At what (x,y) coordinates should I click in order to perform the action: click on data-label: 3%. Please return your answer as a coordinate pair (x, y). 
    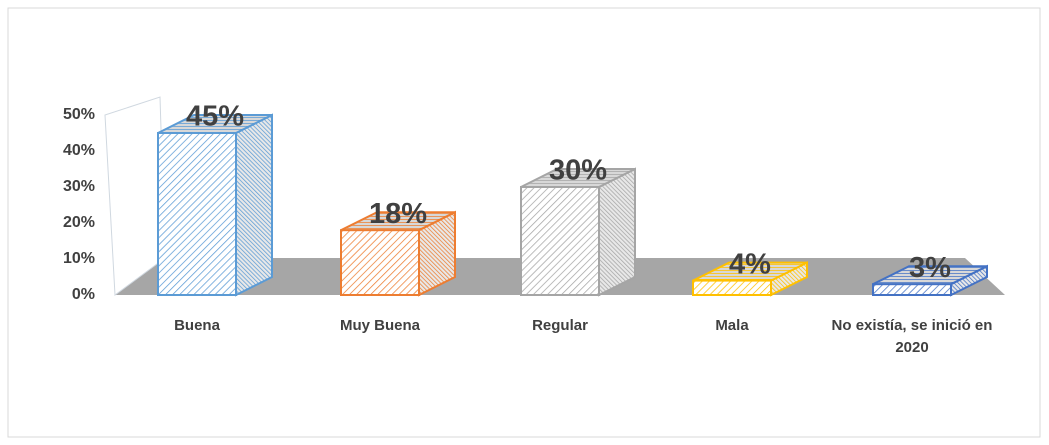
    Looking at the image, I should click on (930, 268).